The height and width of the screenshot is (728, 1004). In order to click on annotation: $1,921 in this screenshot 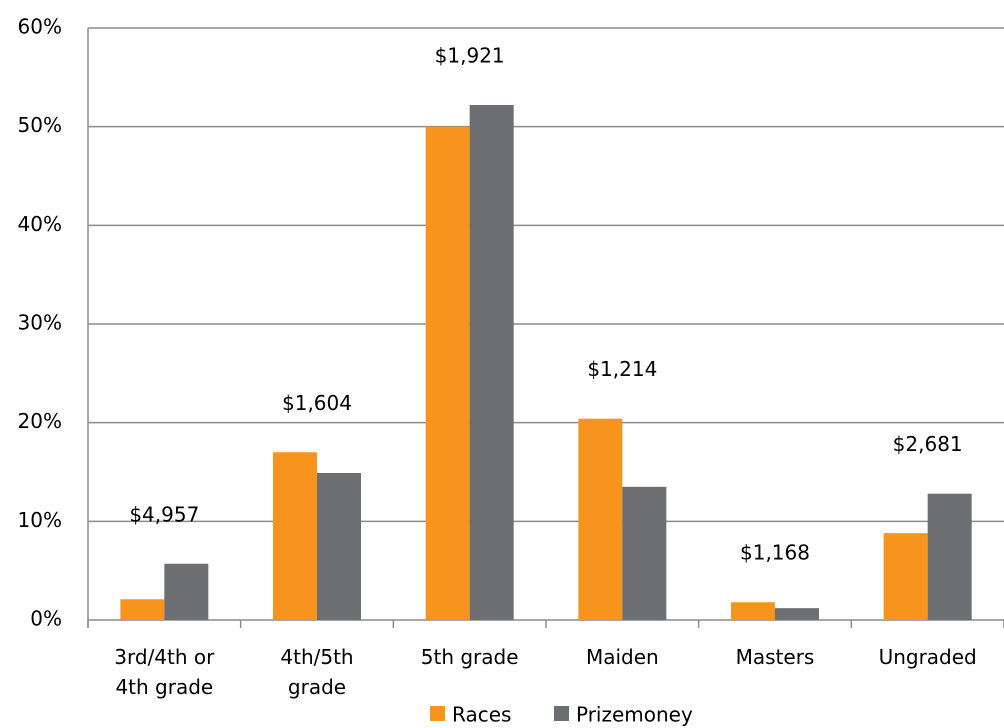, I will do `click(470, 55)`.